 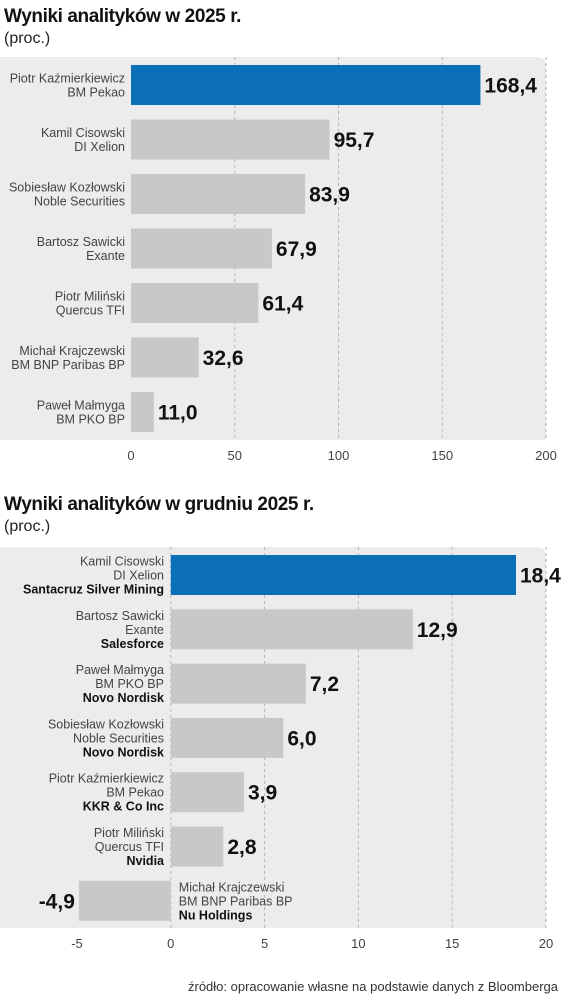 What do you see at coordinates (90, 311) in the screenshot?
I see `chart1-category-label: Quercus TFI` at bounding box center [90, 311].